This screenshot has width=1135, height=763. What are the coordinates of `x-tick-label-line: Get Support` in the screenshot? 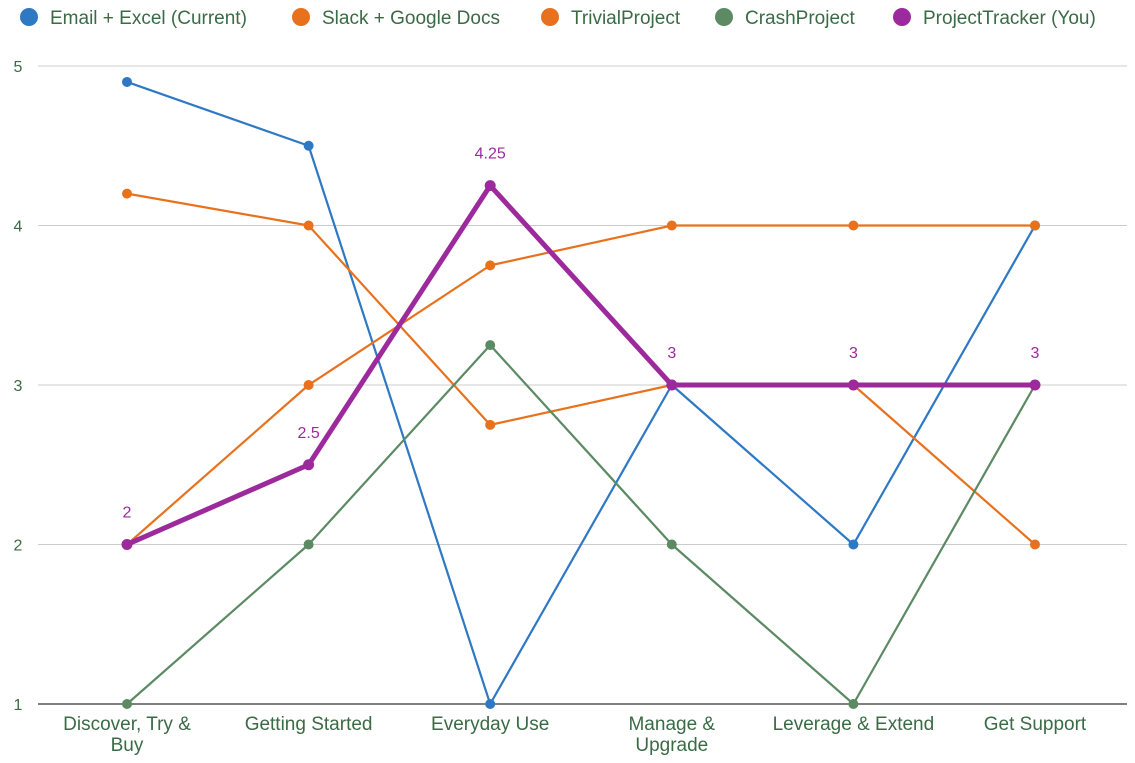 It's located at (1035, 724).